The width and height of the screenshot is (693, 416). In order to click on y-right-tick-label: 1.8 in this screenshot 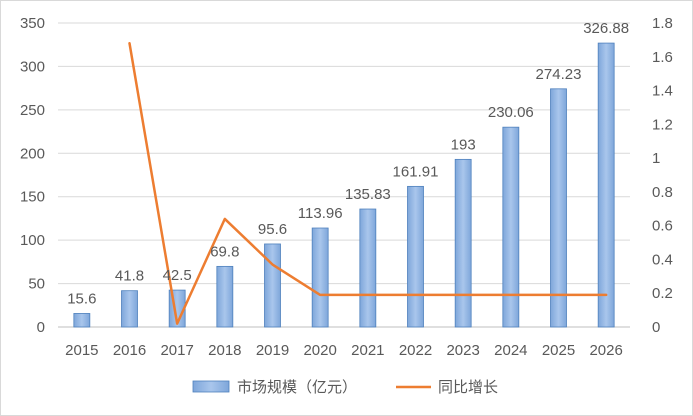, I will do `click(662, 23)`.